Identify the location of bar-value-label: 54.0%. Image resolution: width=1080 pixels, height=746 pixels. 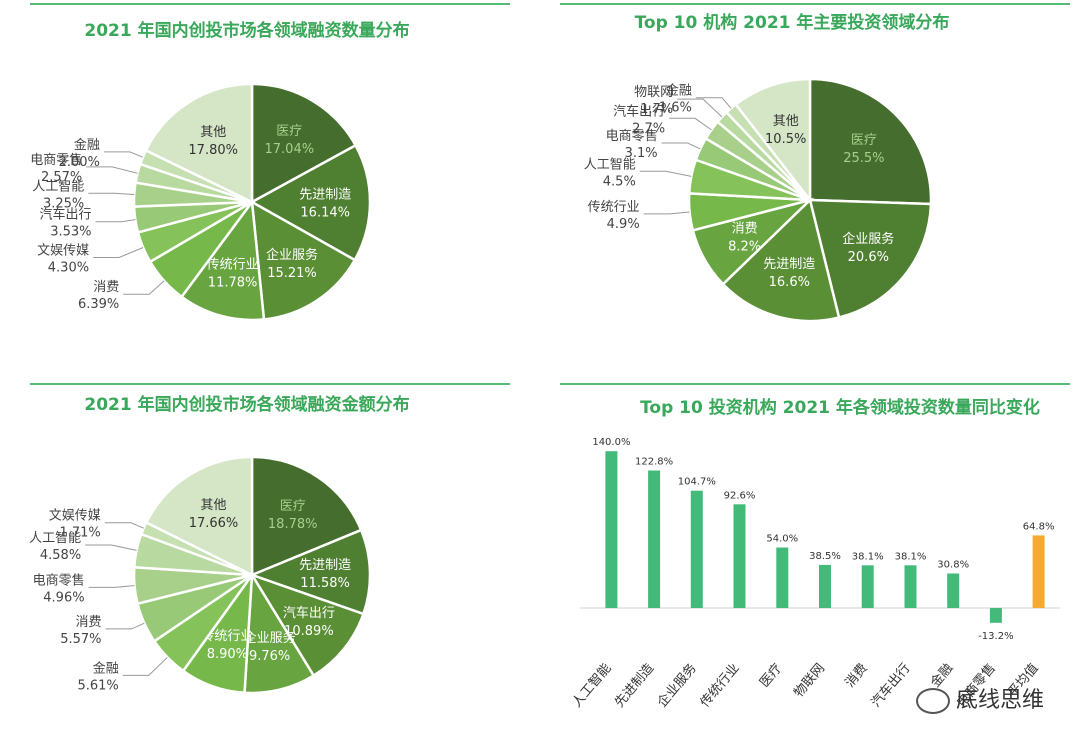
(782, 539).